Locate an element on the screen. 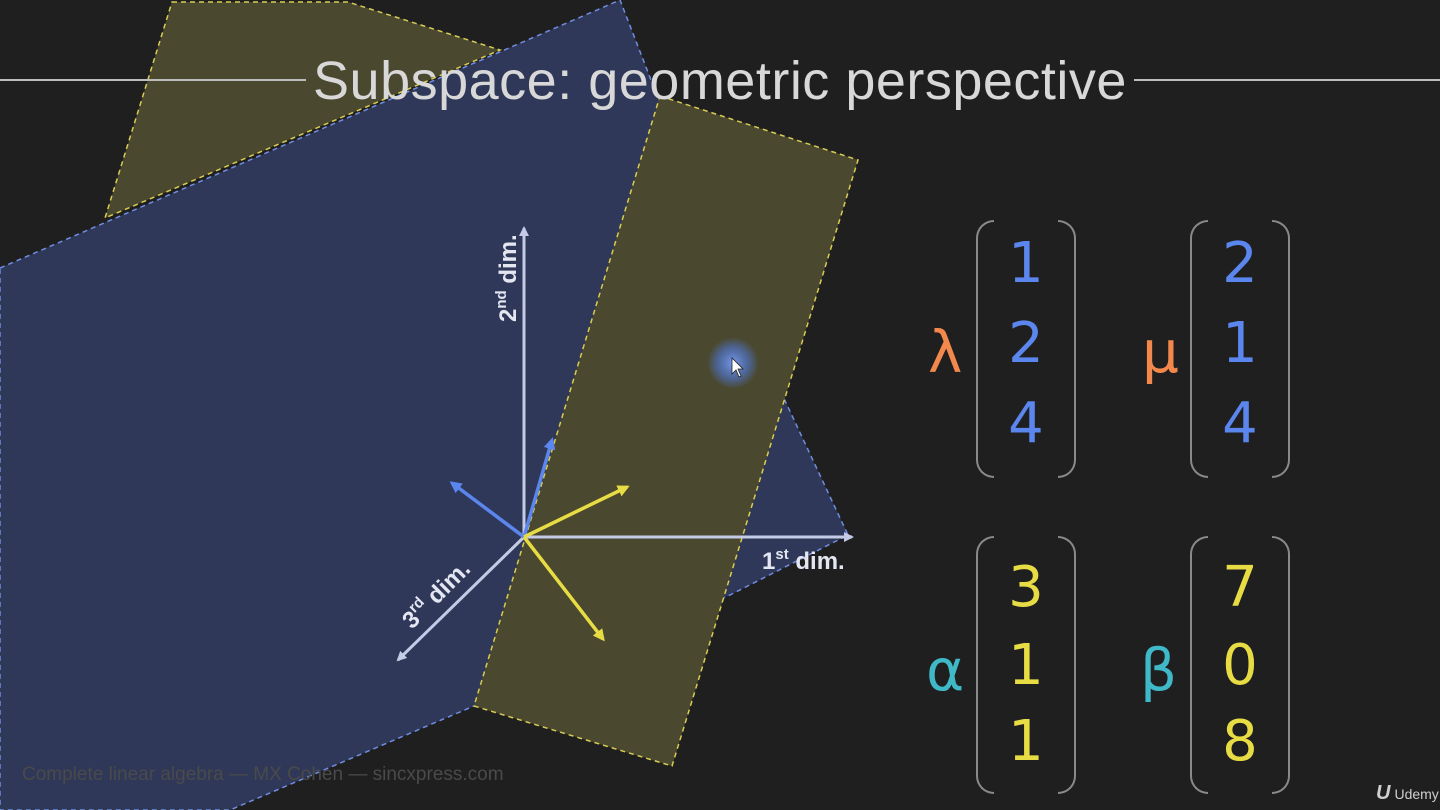  mu-vector: 2 1 4 is located at coordinates (1240, 349).